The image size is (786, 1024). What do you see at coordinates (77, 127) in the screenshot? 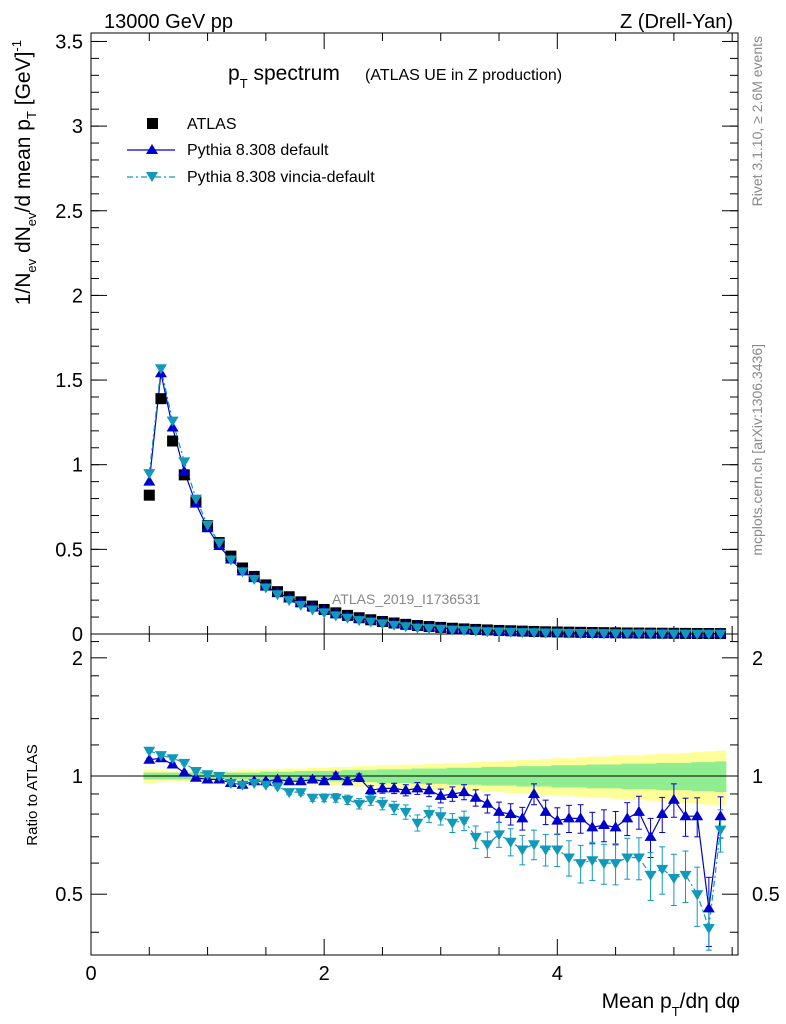
I see `main-ytick-label: 3` at bounding box center [77, 127].